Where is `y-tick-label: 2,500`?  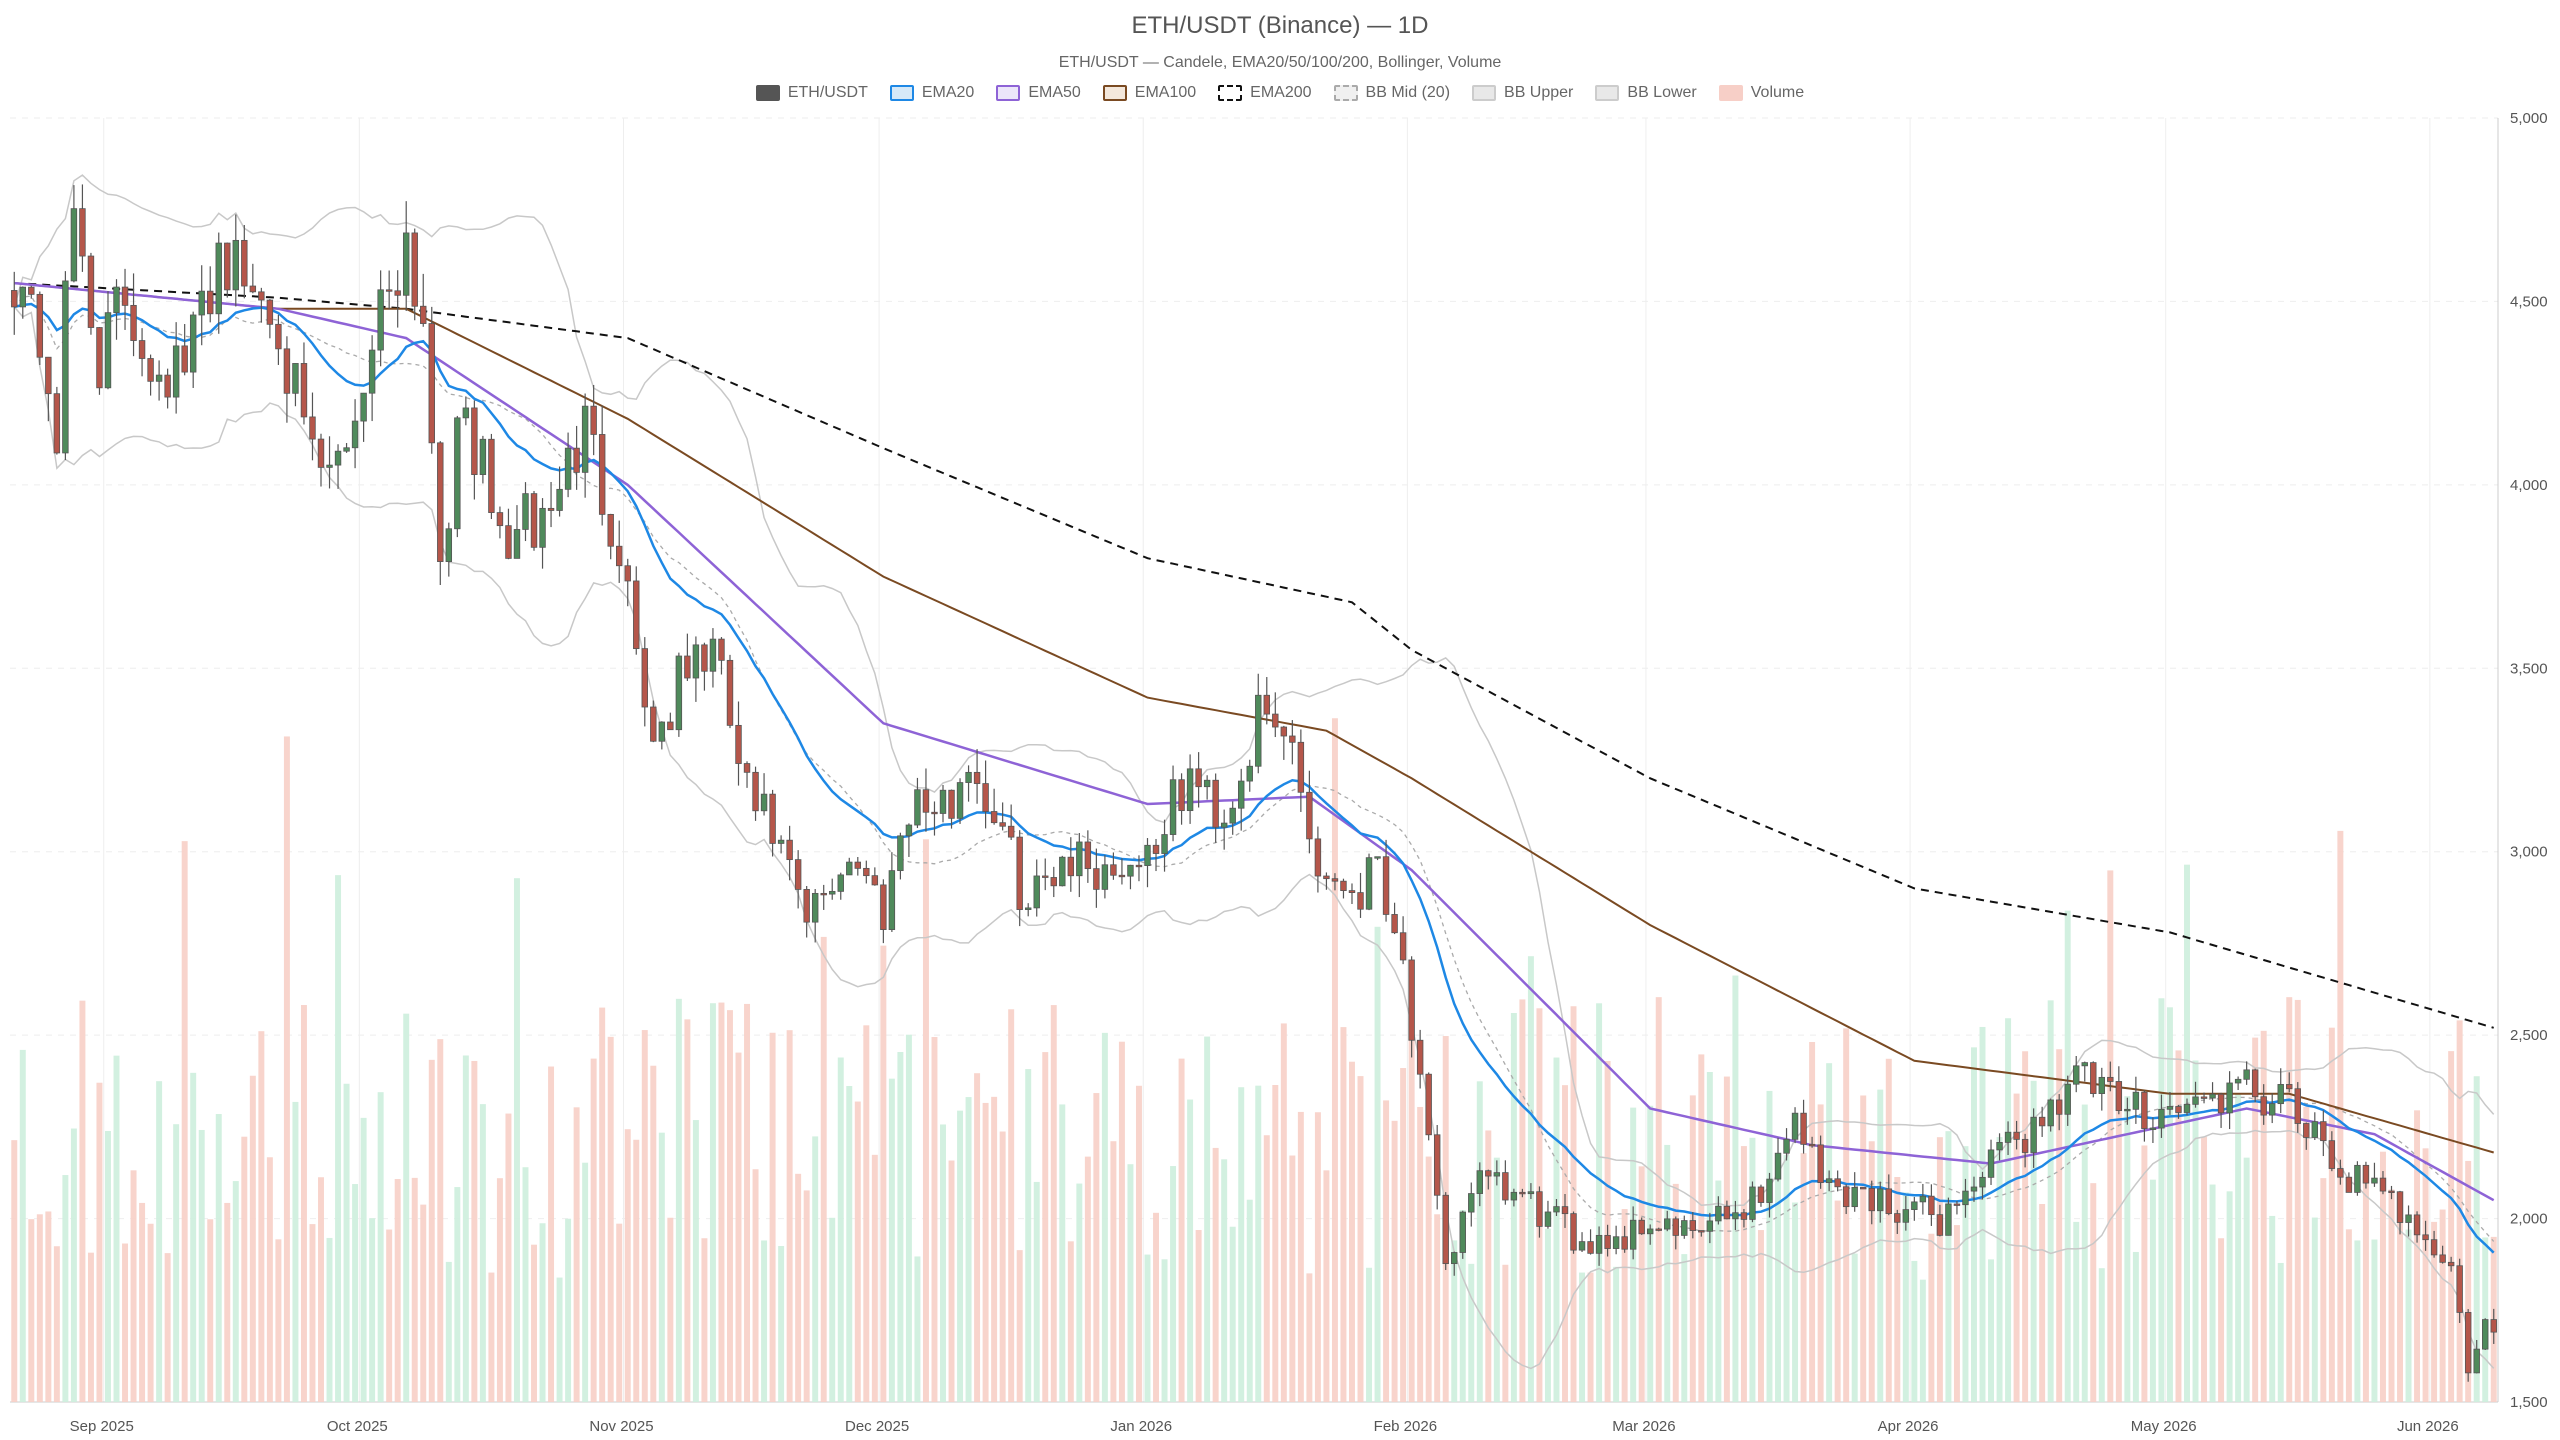
y-tick-label: 2,500 is located at coordinates (2529, 1035).